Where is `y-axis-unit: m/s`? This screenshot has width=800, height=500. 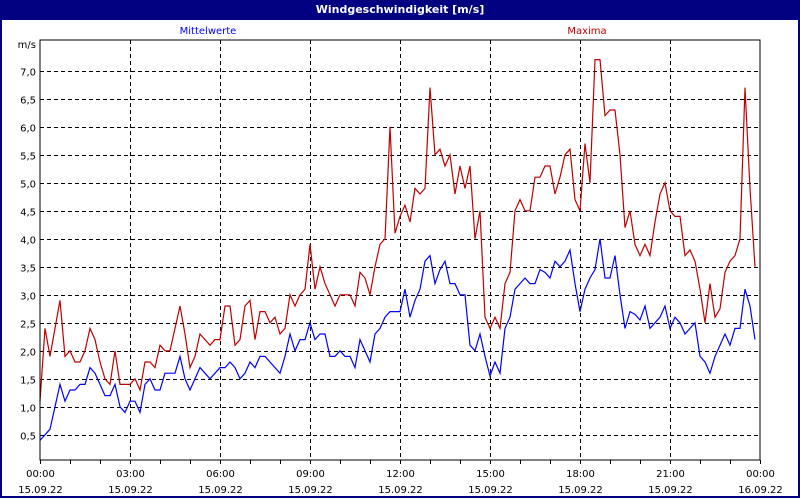
y-axis-unit: m/s is located at coordinates (27, 45).